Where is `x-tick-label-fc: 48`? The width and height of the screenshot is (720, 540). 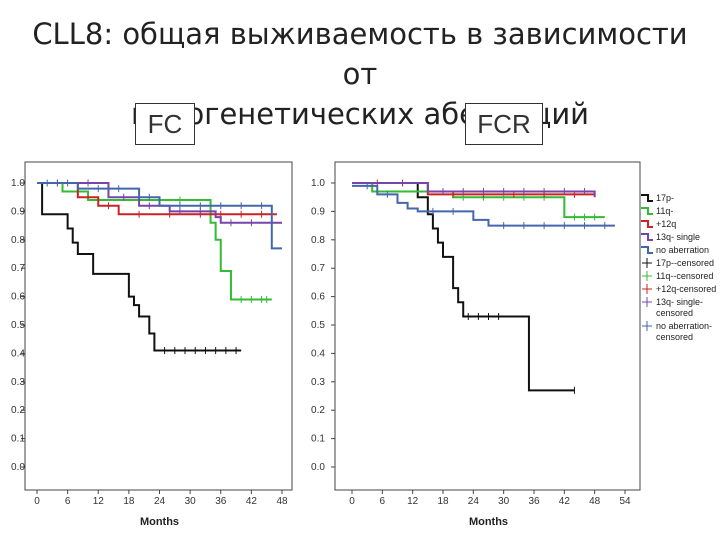
x-tick-label-fc: 48 is located at coordinates (282, 501).